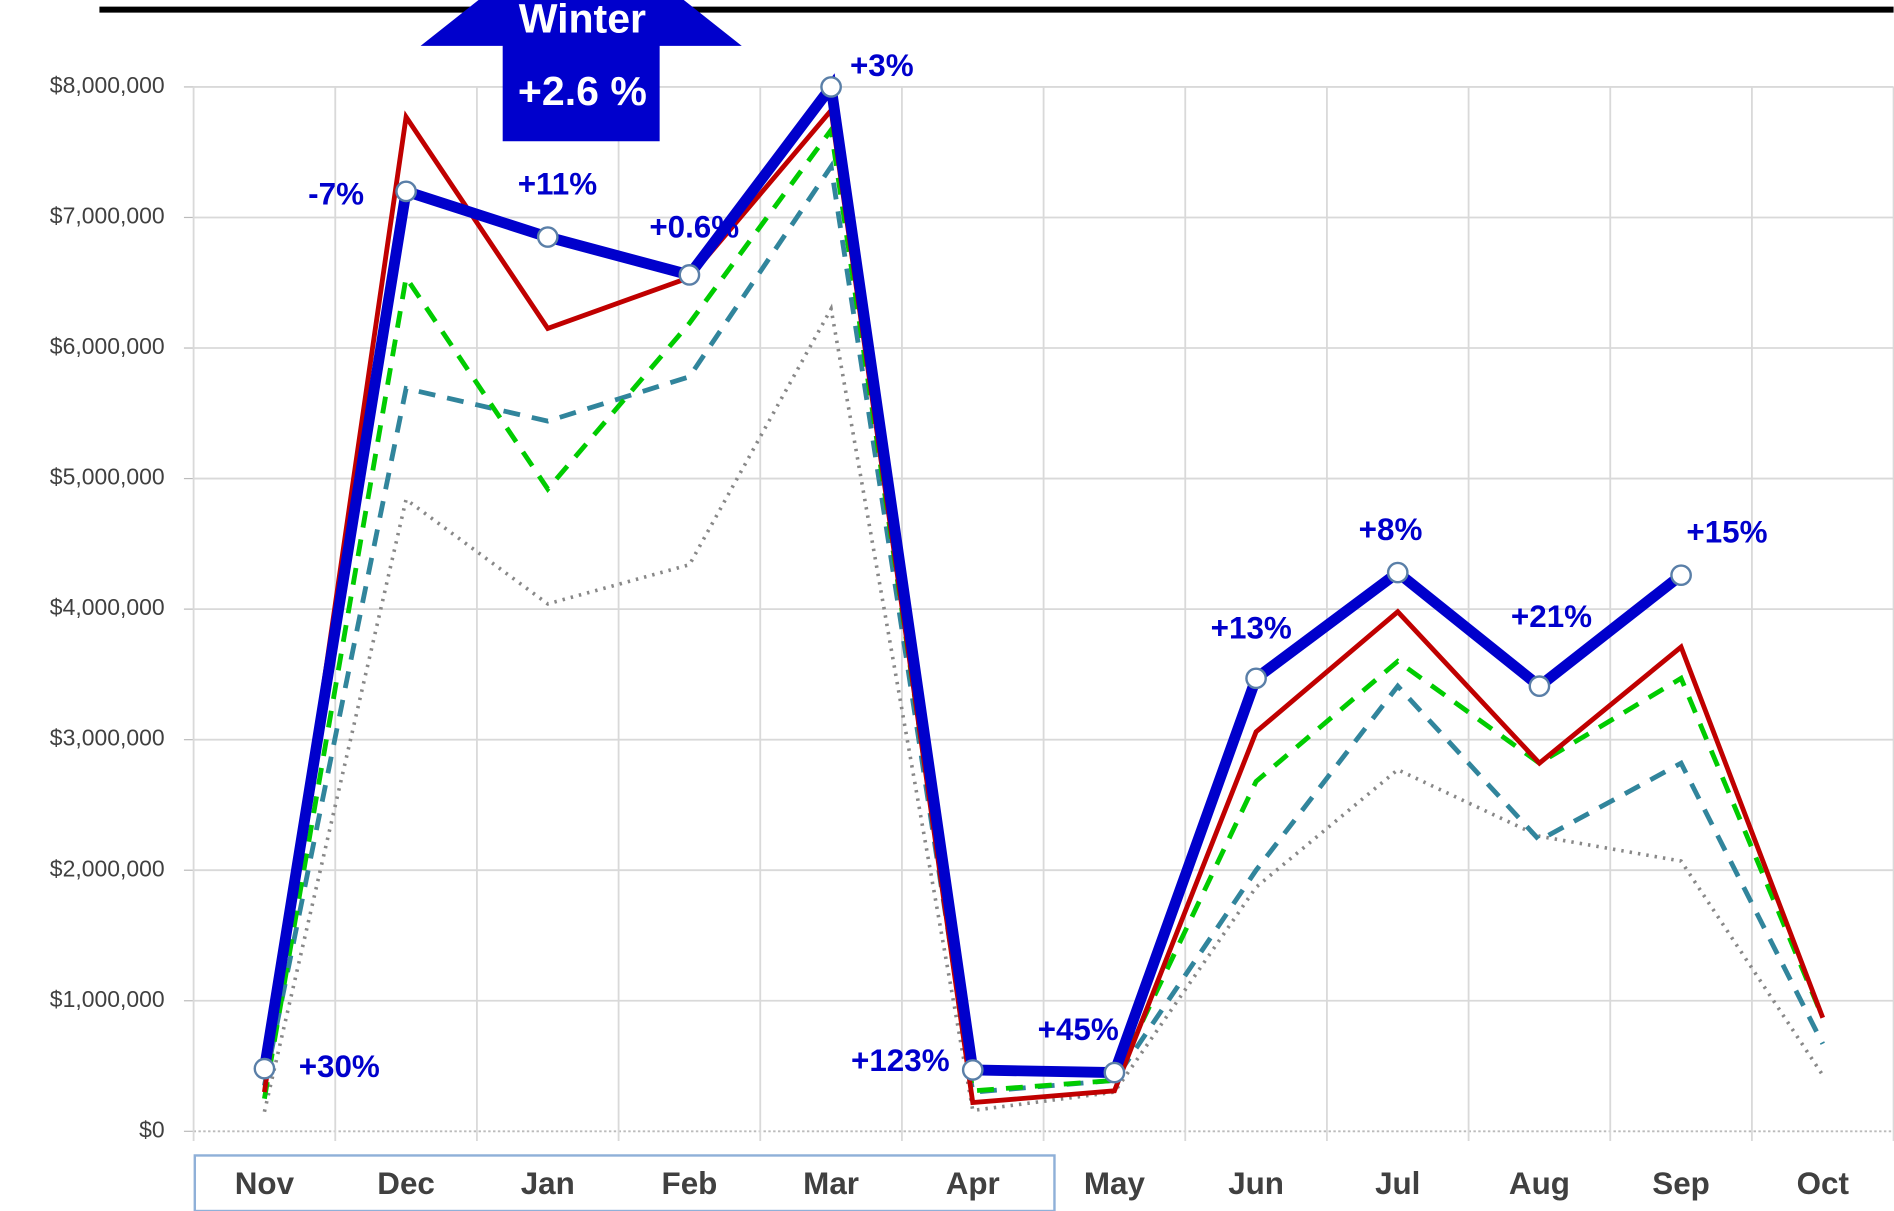  What do you see at coordinates (1391, 529) in the screenshot?
I see `point-annotation: +8%` at bounding box center [1391, 529].